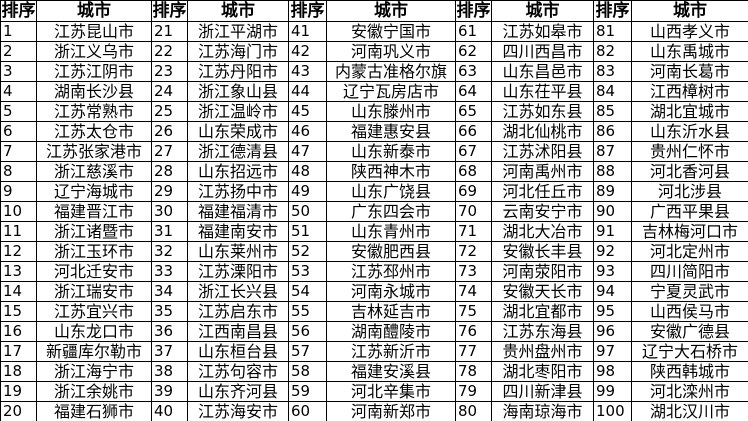 The height and width of the screenshot is (421, 748). What do you see at coordinates (391, 251) in the screenshot?
I see `city-cell: 安徽肥西县` at bounding box center [391, 251].